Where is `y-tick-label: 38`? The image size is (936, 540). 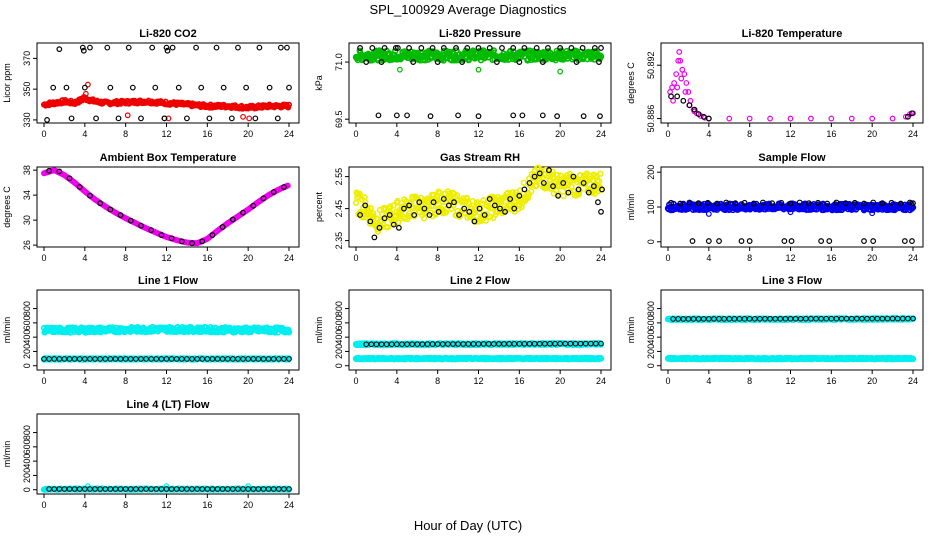 y-tick-label: 38 is located at coordinates (27, 170).